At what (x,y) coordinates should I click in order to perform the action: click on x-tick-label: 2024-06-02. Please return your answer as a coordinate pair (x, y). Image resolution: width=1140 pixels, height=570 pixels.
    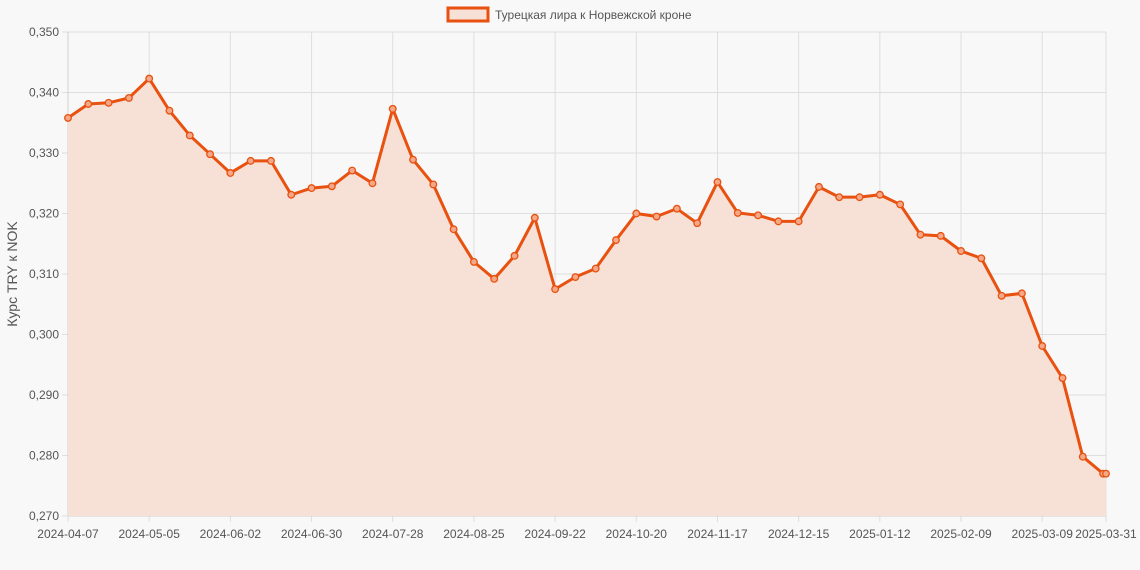
    Looking at the image, I should click on (231, 534).